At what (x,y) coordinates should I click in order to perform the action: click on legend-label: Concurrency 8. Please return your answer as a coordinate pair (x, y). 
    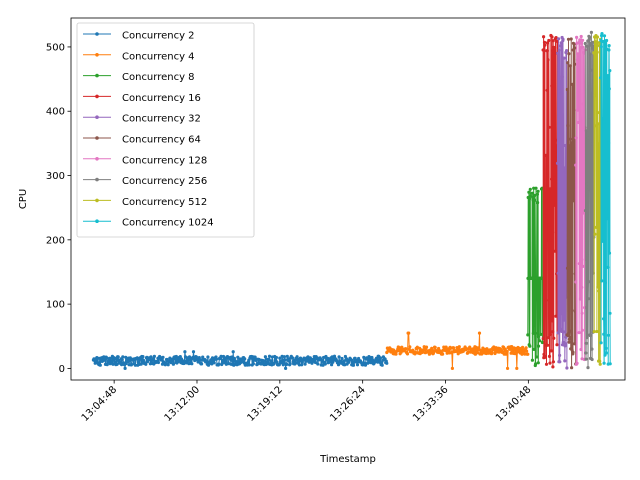
    Looking at the image, I should click on (158, 77).